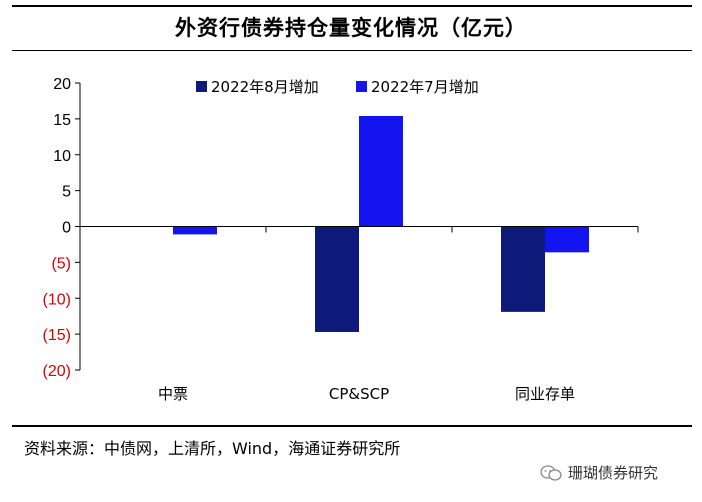 Image resolution: width=702 pixels, height=502 pixels. Describe the element at coordinates (613, 473) in the screenshot. I see `watermark-text: 珊瑚债券研究` at that location.